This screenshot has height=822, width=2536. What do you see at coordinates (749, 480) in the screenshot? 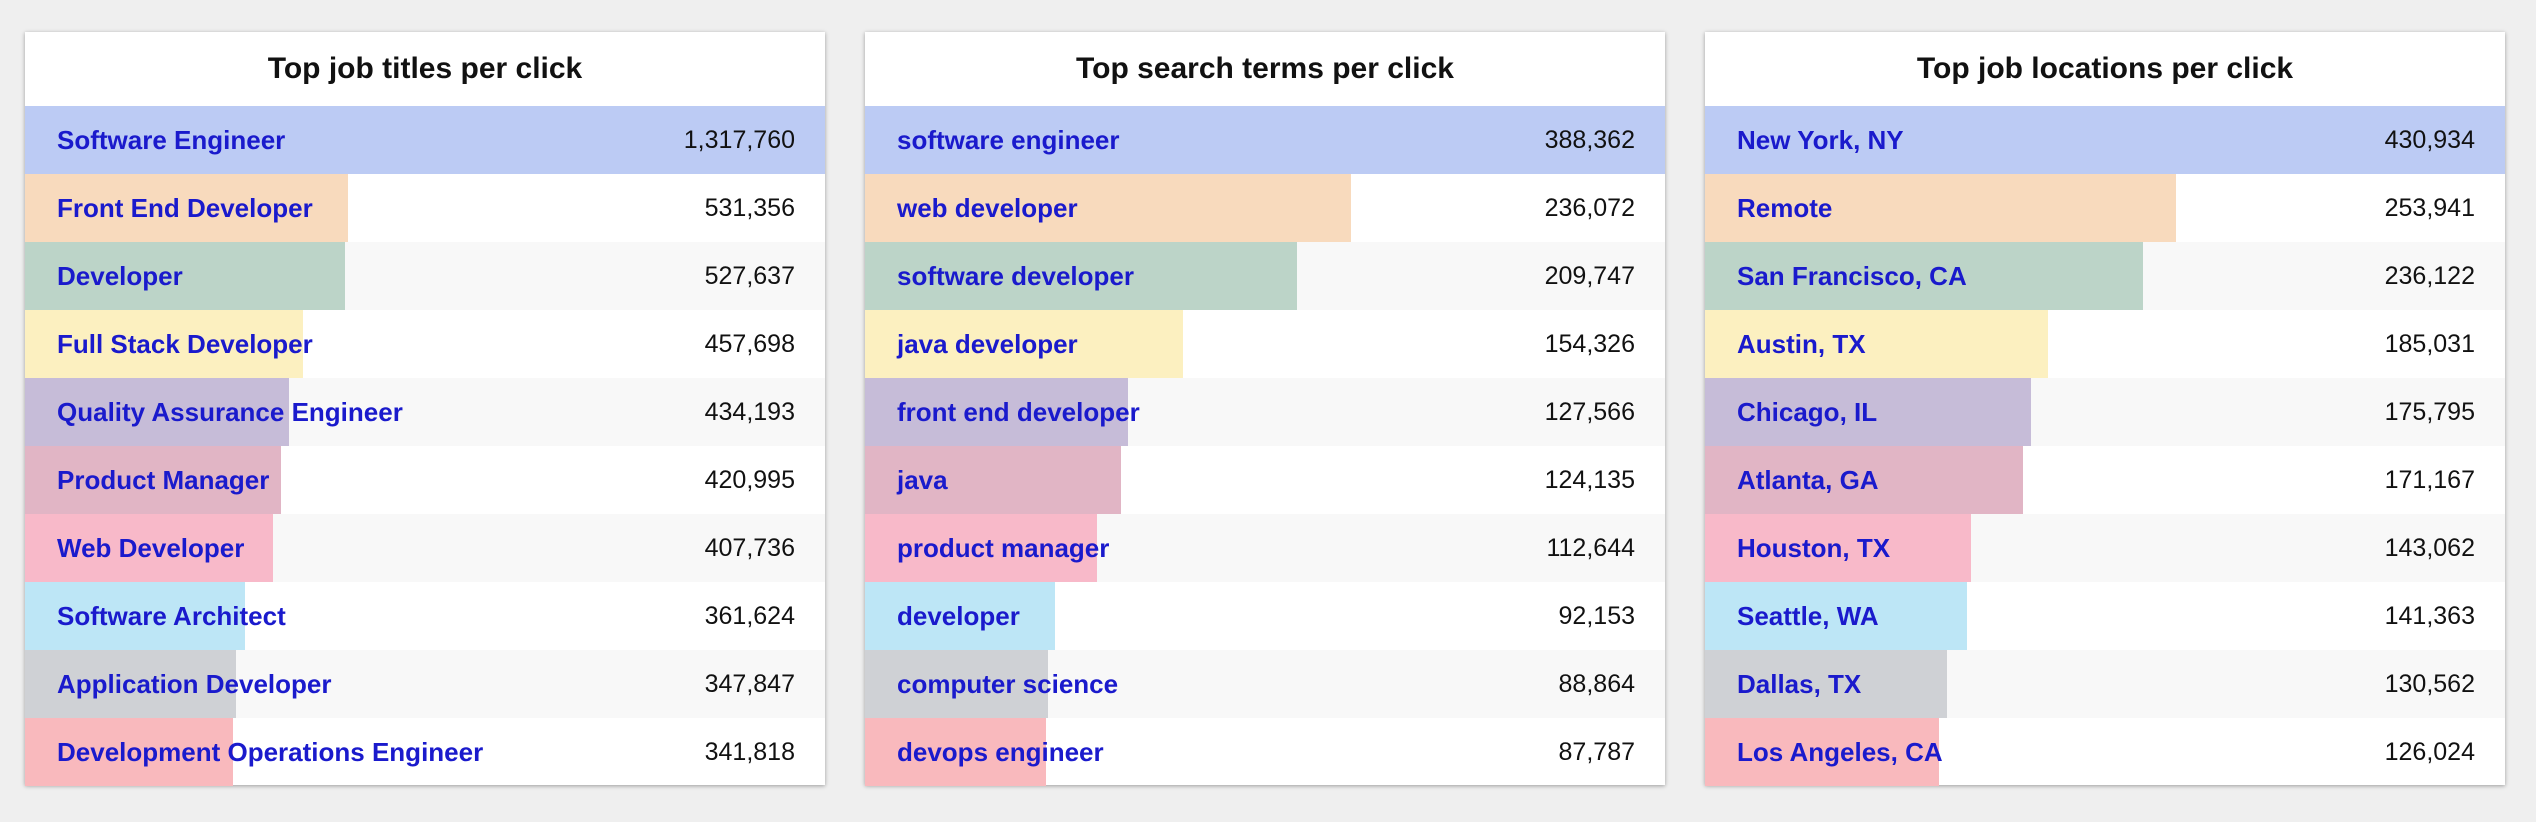
I see `bar-value: 420,995` at bounding box center [749, 480].